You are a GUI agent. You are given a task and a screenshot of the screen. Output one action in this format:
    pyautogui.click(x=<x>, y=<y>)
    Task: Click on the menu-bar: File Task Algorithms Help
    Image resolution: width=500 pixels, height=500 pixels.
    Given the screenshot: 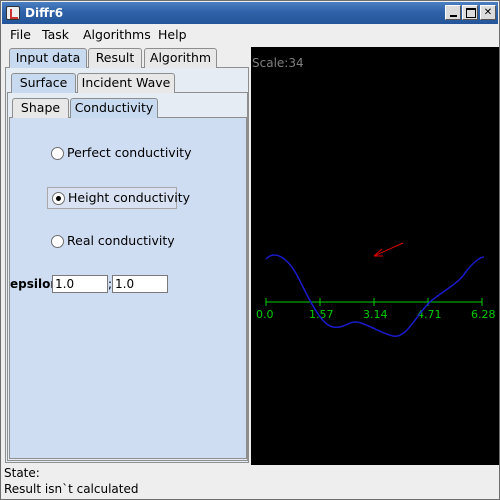 What is the action you would take?
    pyautogui.click(x=250, y=34)
    